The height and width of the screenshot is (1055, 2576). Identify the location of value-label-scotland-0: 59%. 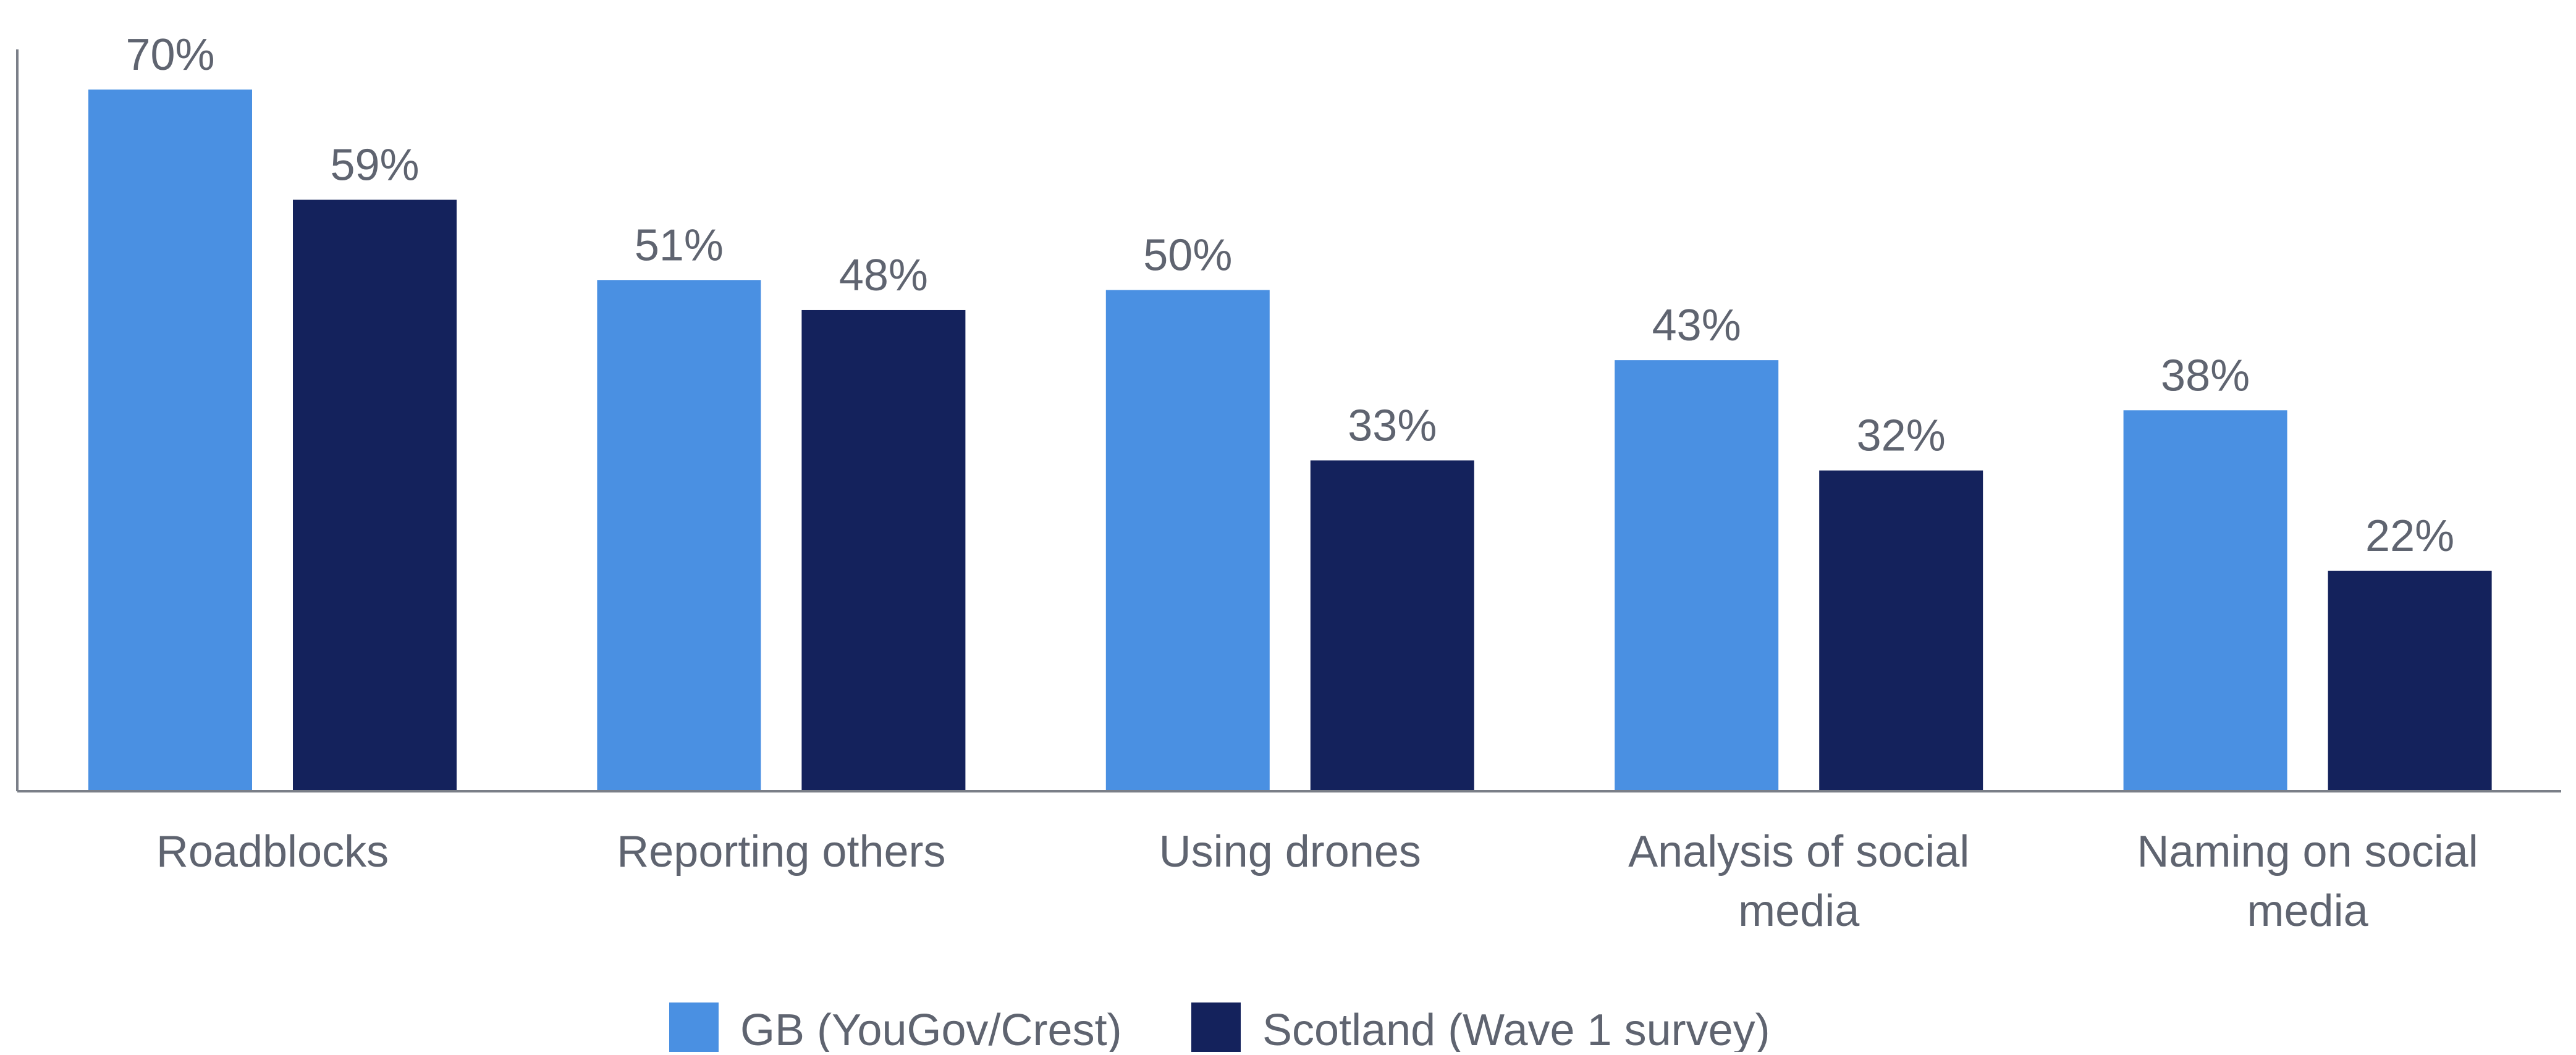
(374, 165).